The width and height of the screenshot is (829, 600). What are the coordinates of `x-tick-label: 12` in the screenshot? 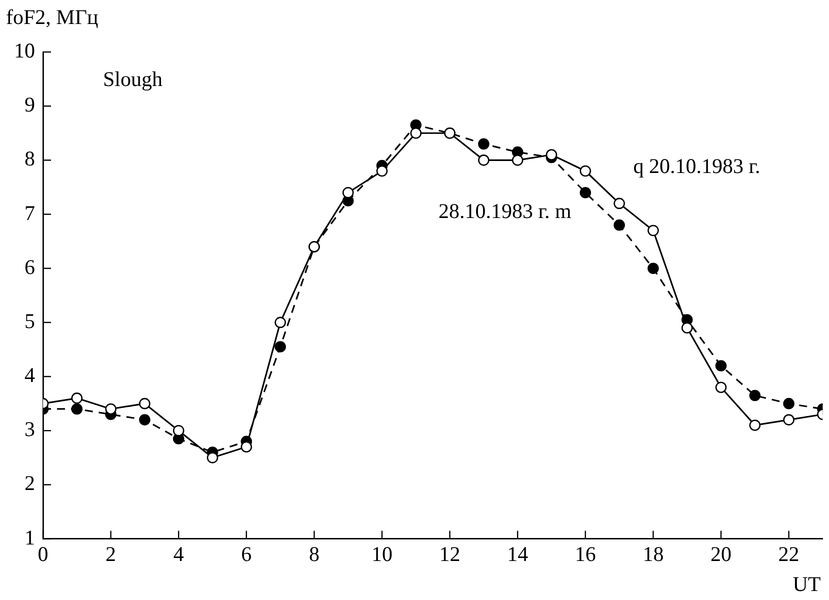 It's located at (449, 554).